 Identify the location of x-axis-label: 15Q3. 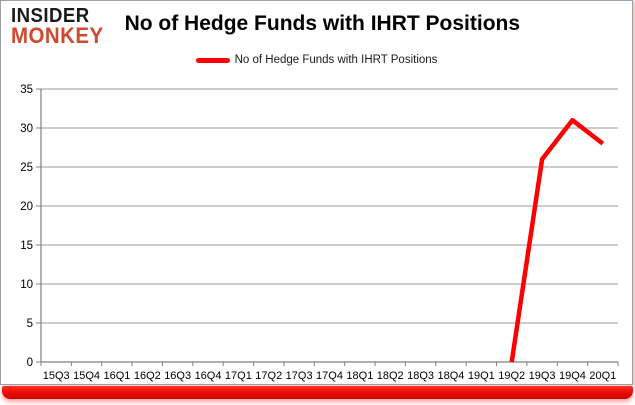
(56, 376).